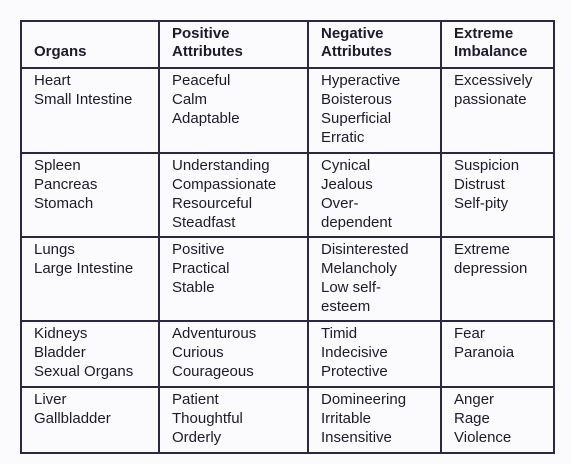 Image resolution: width=571 pixels, height=464 pixels. What do you see at coordinates (339, 333) in the screenshot?
I see `cell-line: Timid` at bounding box center [339, 333].